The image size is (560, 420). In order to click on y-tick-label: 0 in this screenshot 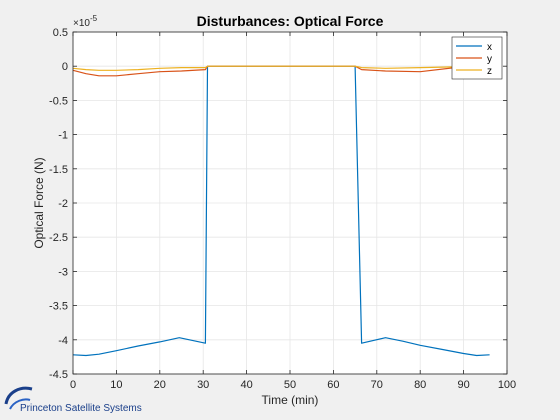, I will do `click(65, 67)`.